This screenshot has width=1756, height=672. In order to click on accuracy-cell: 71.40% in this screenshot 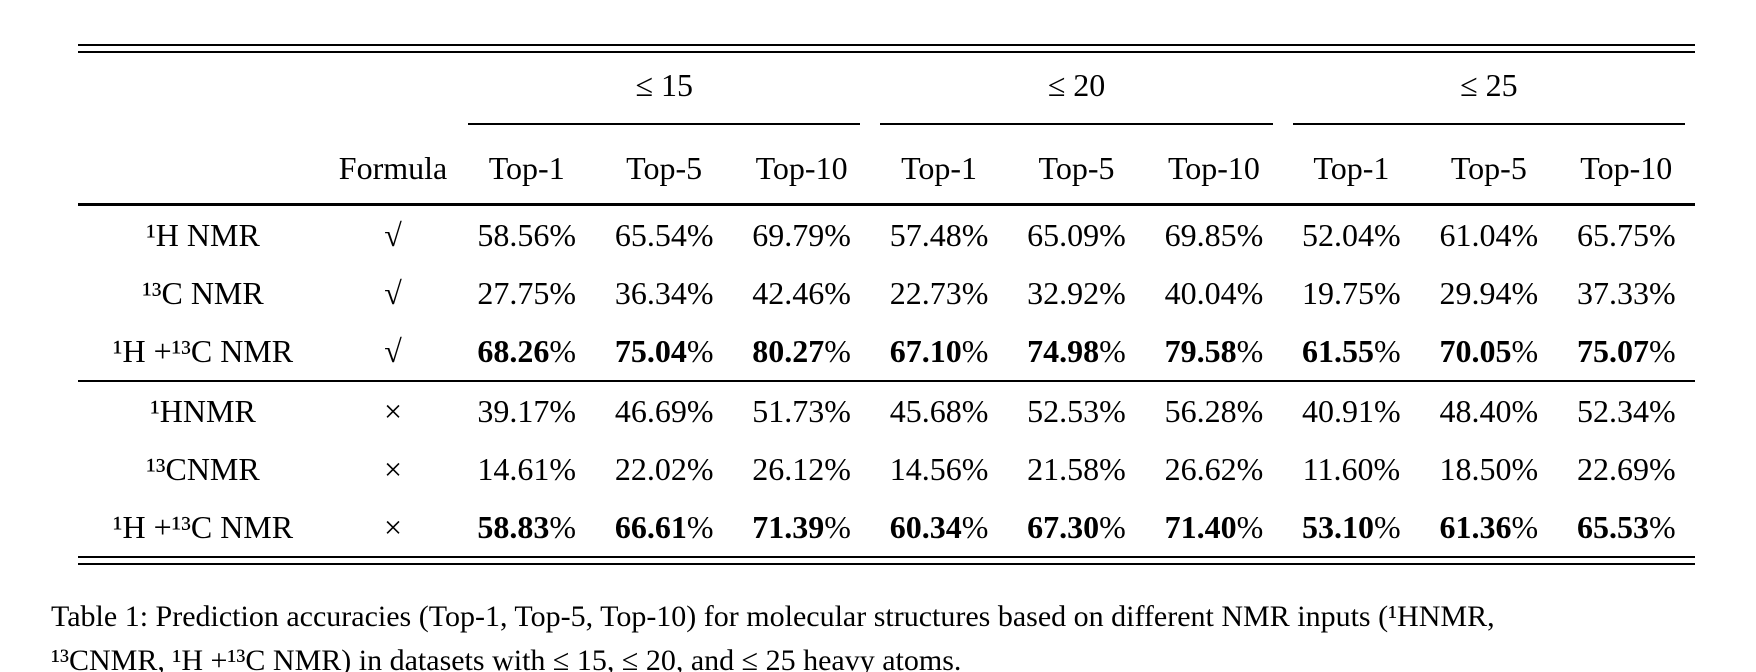, I will do `click(1214, 527)`.